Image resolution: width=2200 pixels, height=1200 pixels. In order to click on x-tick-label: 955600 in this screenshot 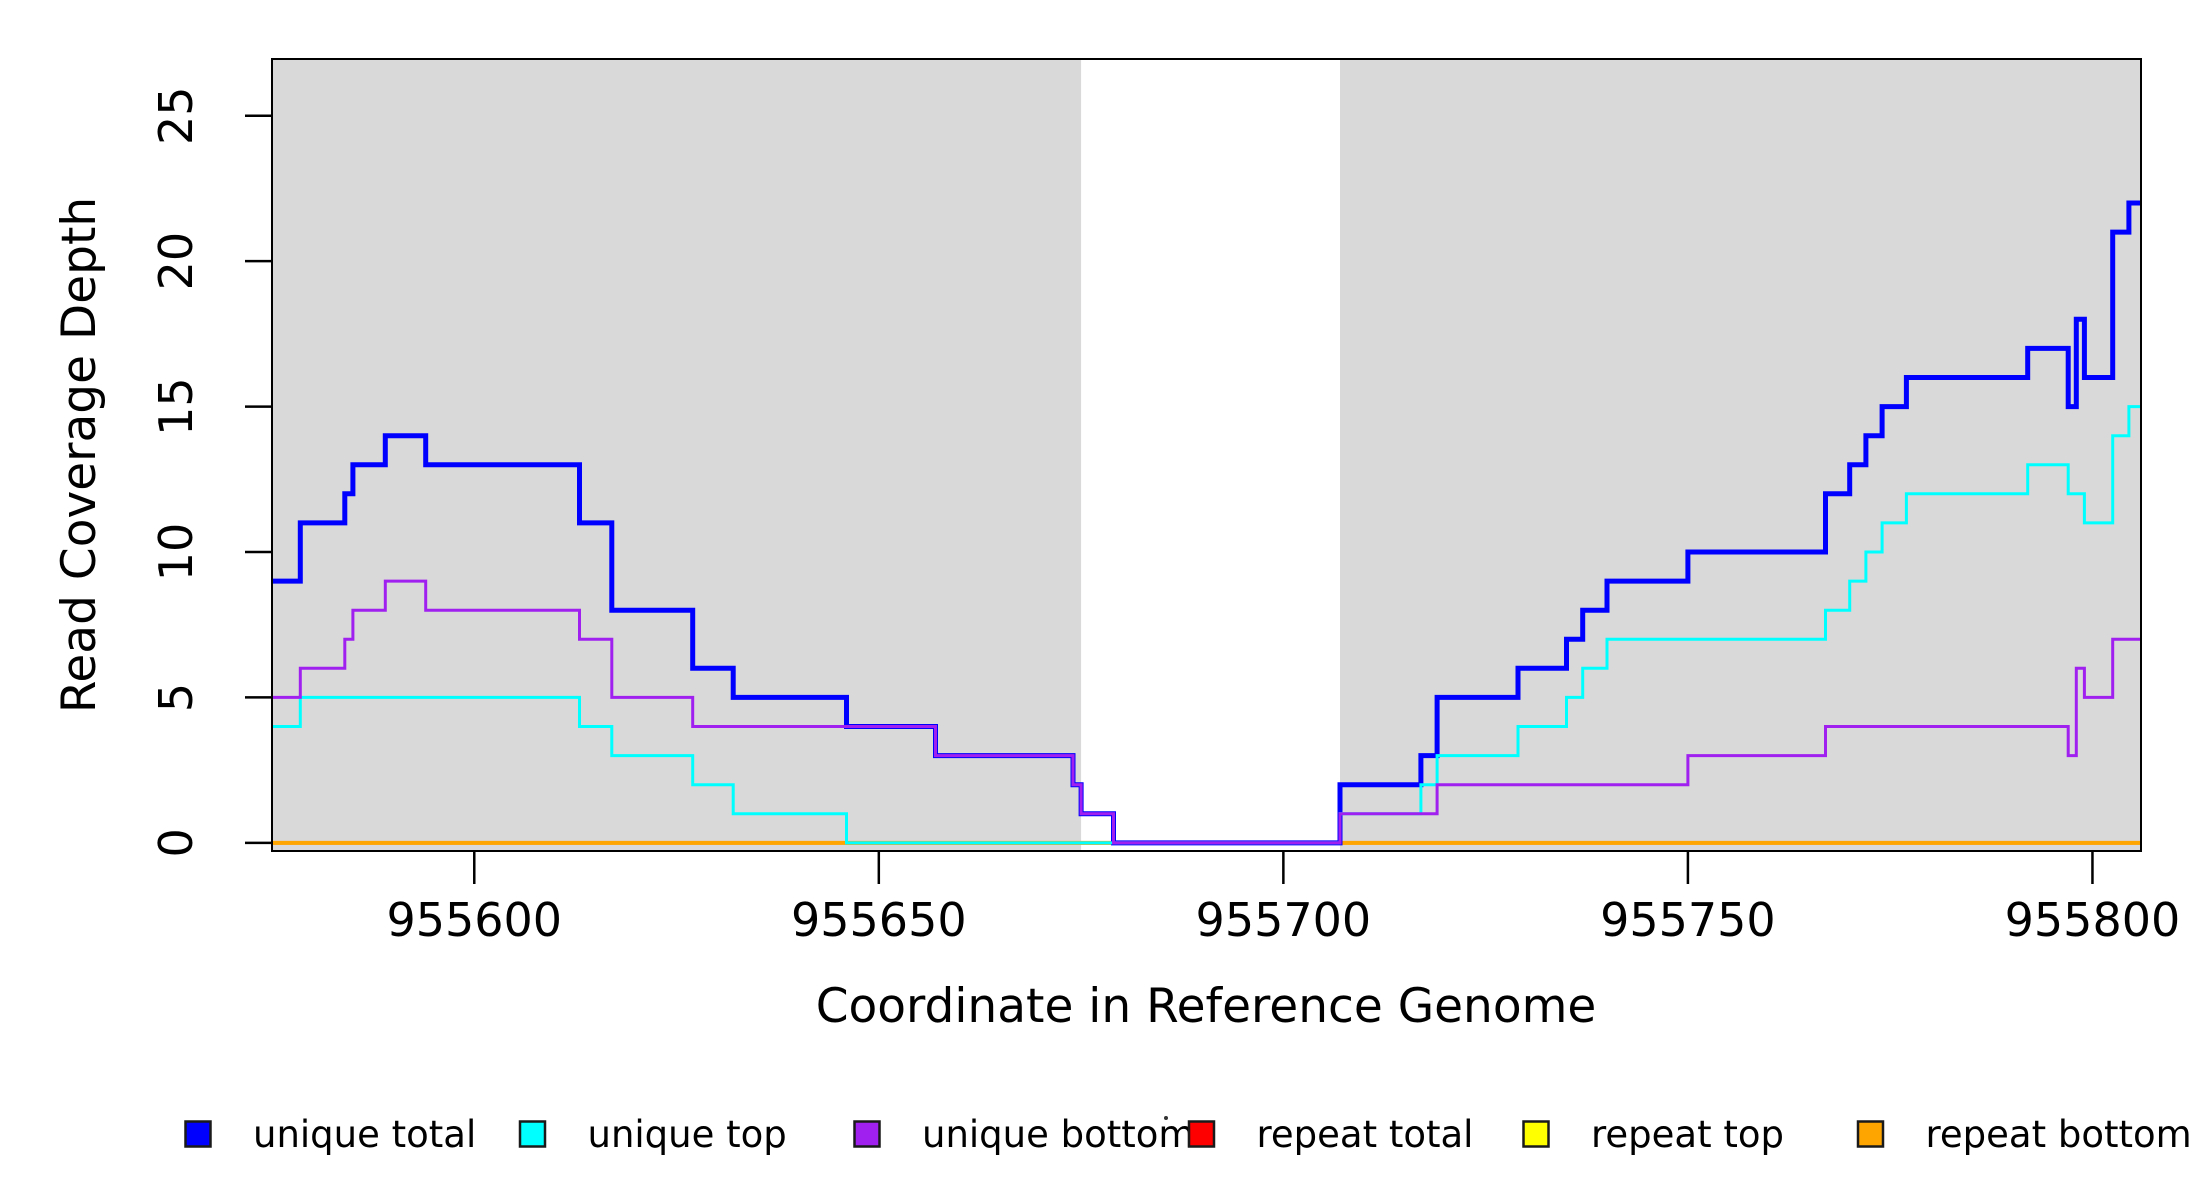, I will do `click(474, 920)`.